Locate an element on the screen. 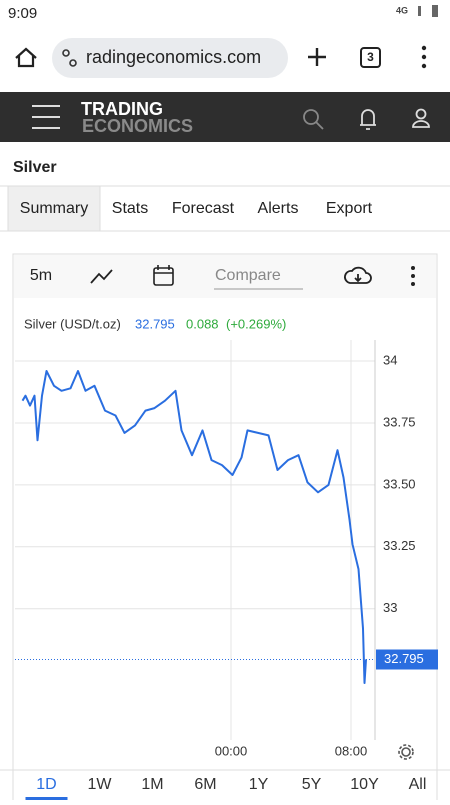  tab: Stats is located at coordinates (130, 208).